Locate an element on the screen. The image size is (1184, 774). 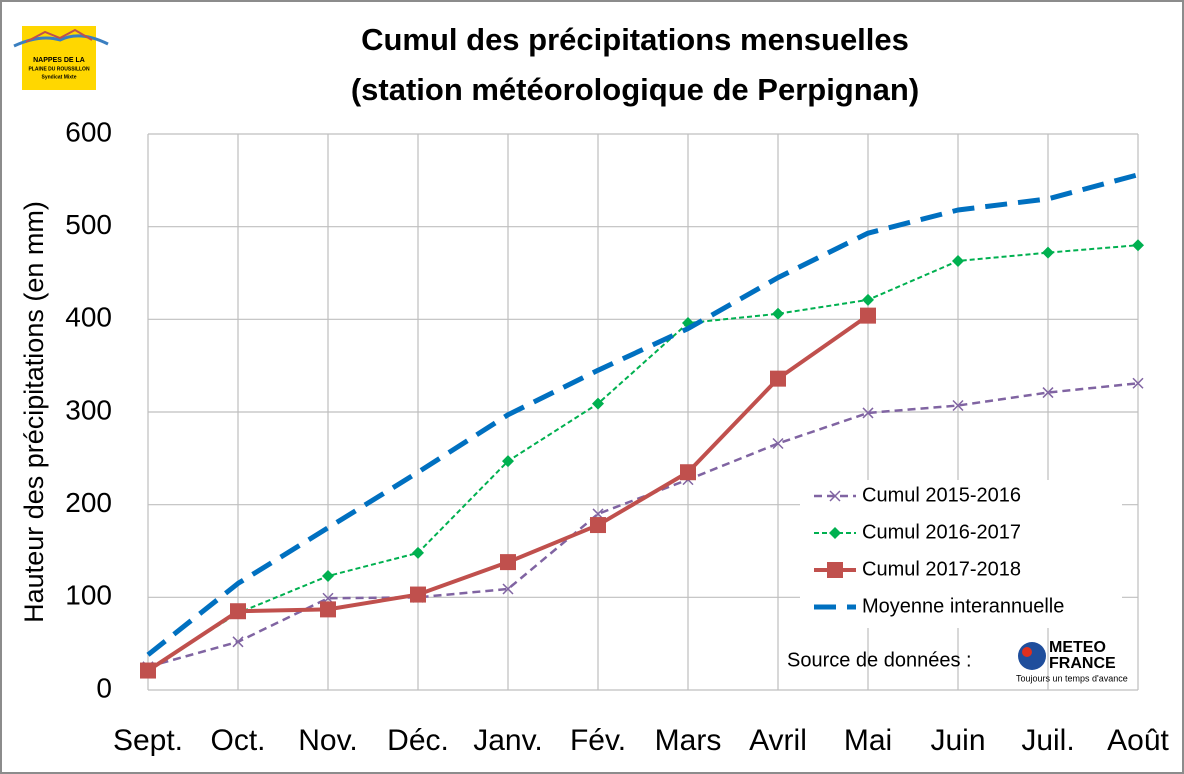
source-logo-text: METEO is located at coordinates (1077, 647).